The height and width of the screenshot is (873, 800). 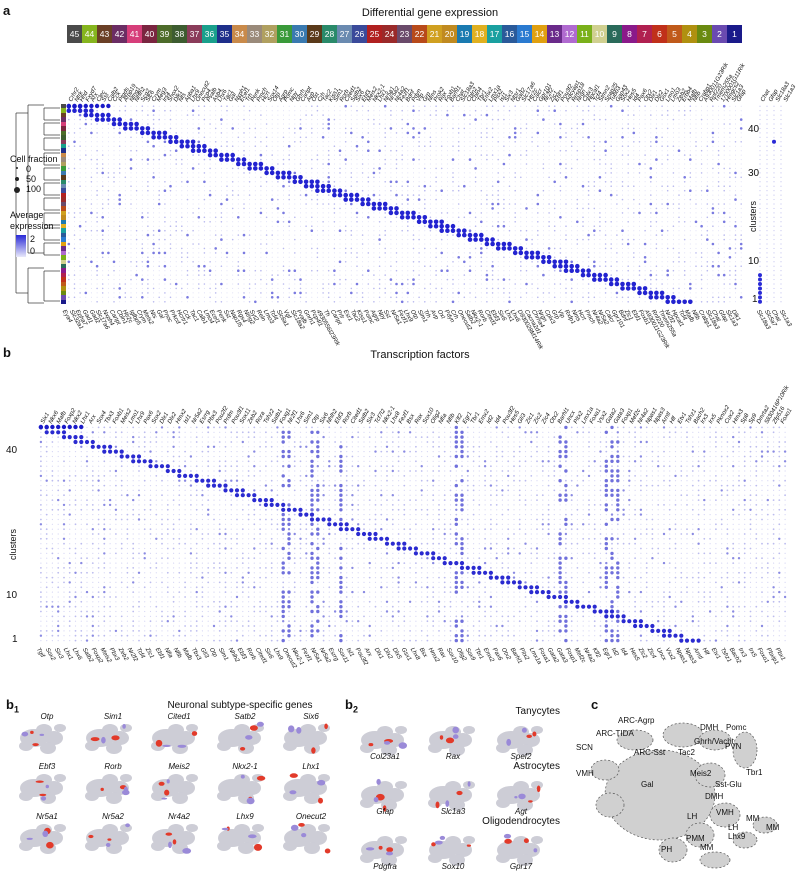 I want to click on cluster-swatch: 28, so click(x=329, y=34).